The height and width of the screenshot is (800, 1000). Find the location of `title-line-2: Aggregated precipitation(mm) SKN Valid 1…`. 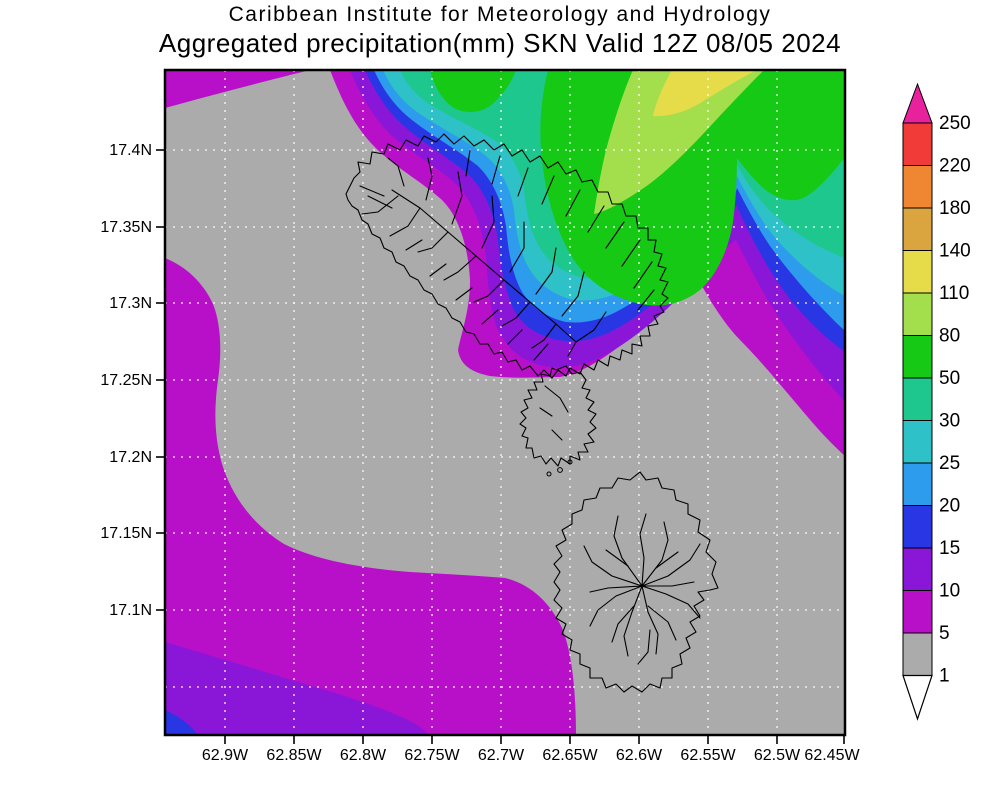

title-line-2: Aggregated precipitation(mm) SKN Valid 1… is located at coordinates (500, 43).